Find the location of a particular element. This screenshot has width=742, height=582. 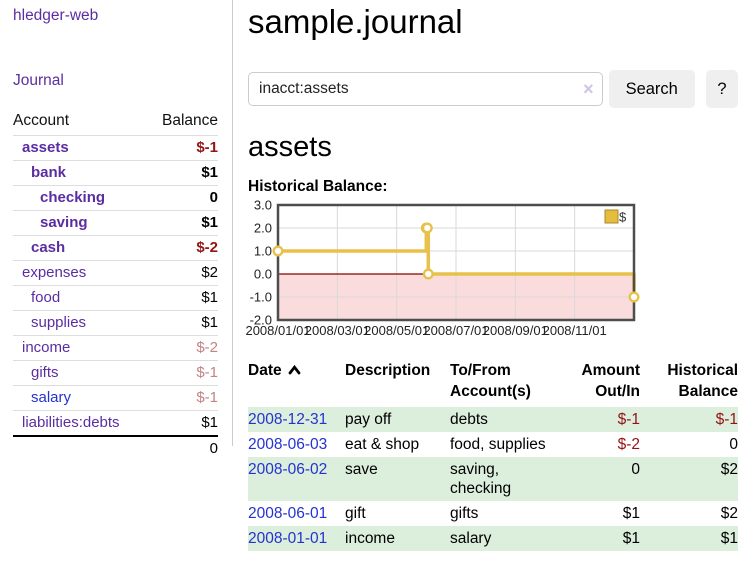

column-header-accounts: To/From Account(s) is located at coordinates (490, 381).